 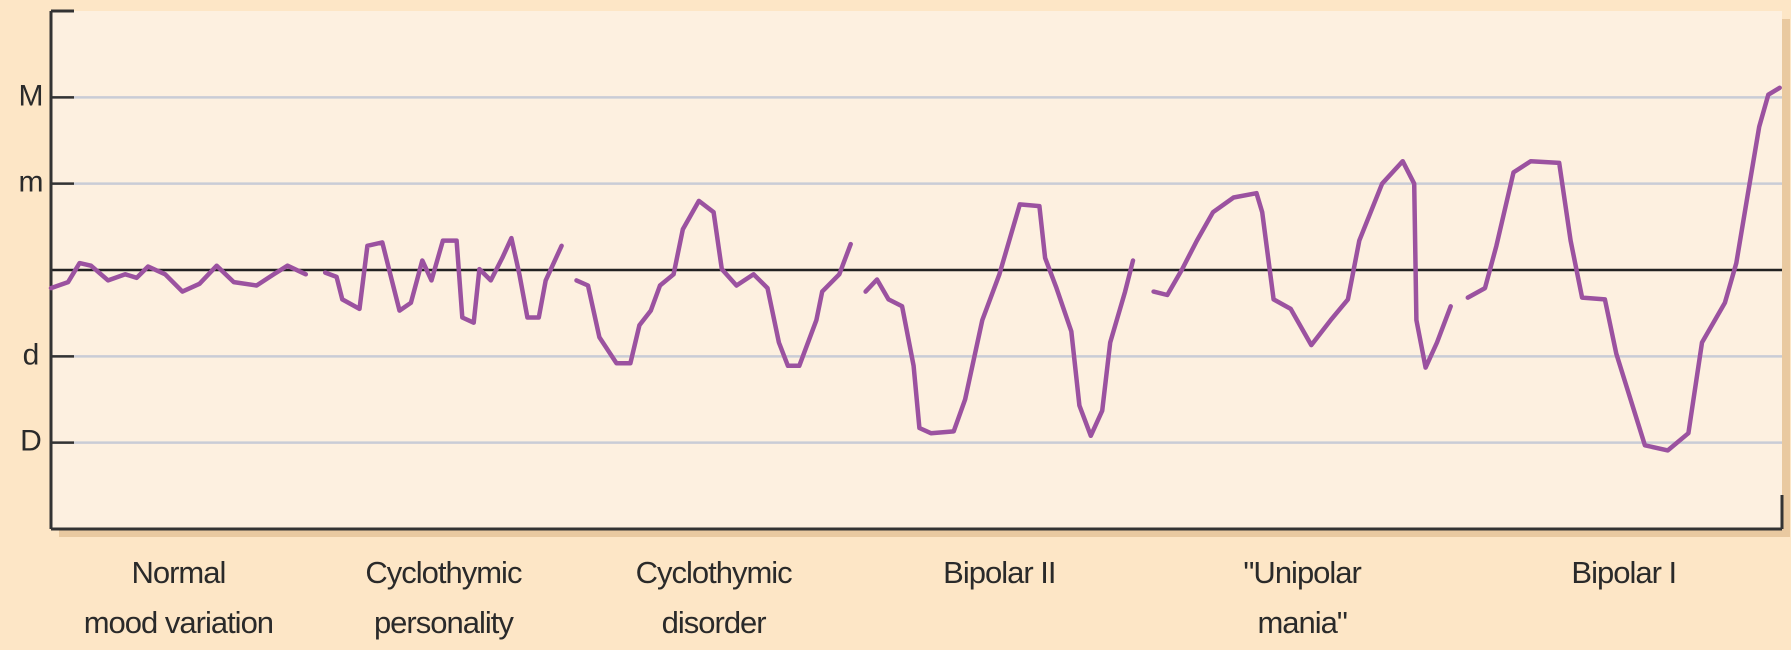 What do you see at coordinates (1624, 572) in the screenshot?
I see `category-label: Bipolar I` at bounding box center [1624, 572].